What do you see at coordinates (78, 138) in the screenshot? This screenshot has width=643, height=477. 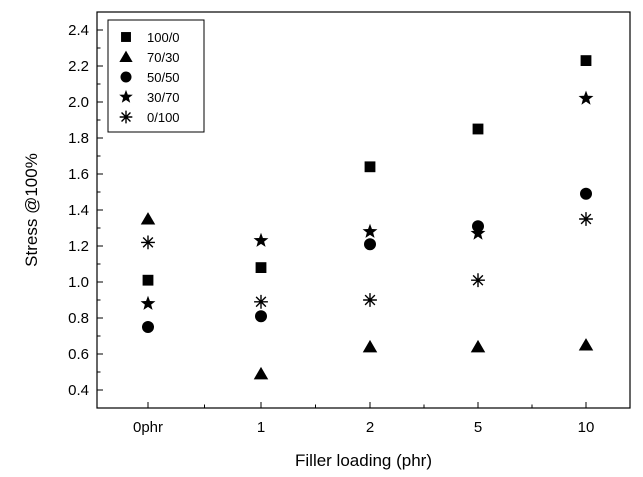 I see `y-tick-label: 1.8` at bounding box center [78, 138].